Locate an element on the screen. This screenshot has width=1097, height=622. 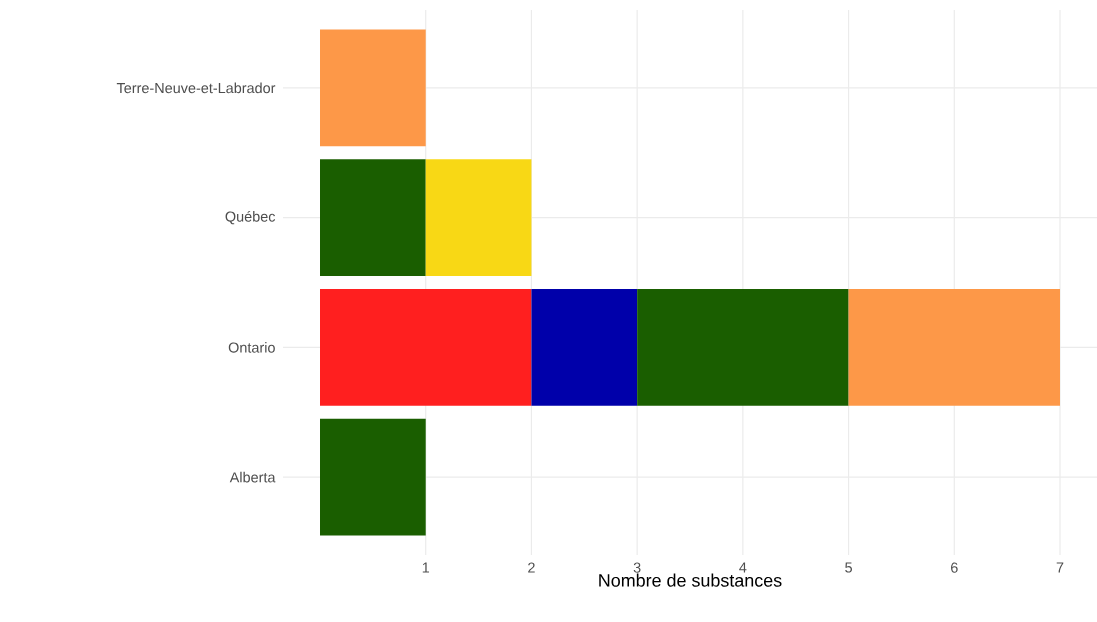
x-tick-label: 3 is located at coordinates (637, 567).